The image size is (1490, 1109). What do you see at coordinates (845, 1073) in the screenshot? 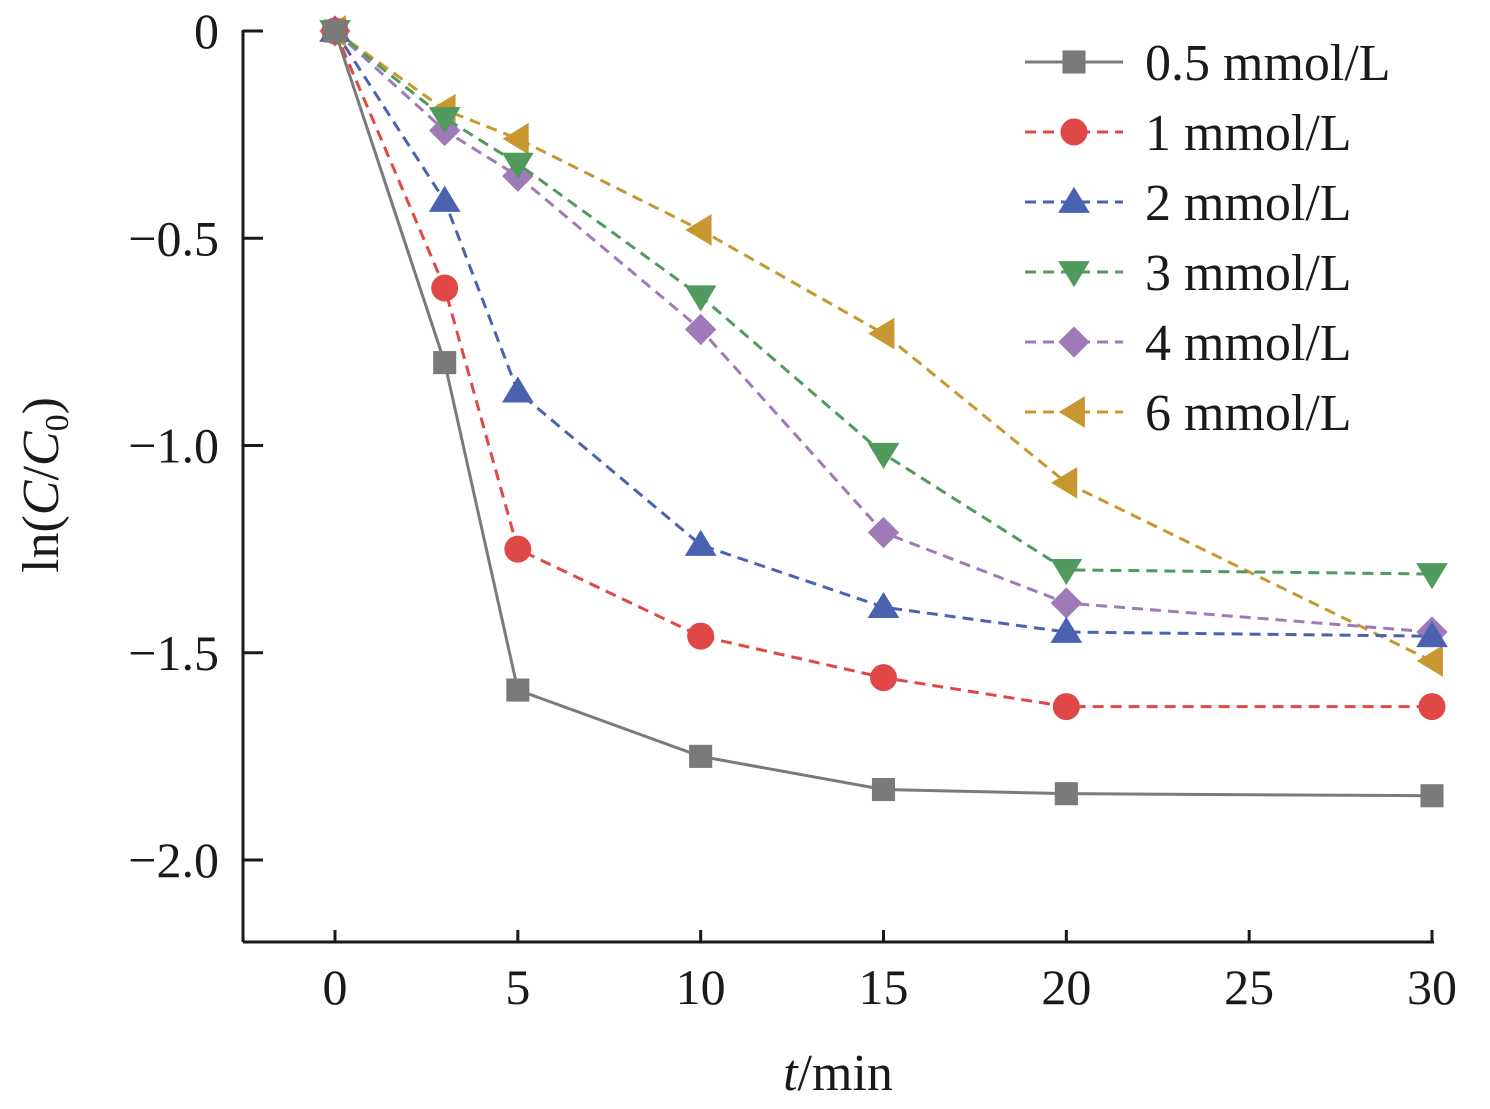
I see `x-axis-title-unit: /min` at bounding box center [845, 1073].